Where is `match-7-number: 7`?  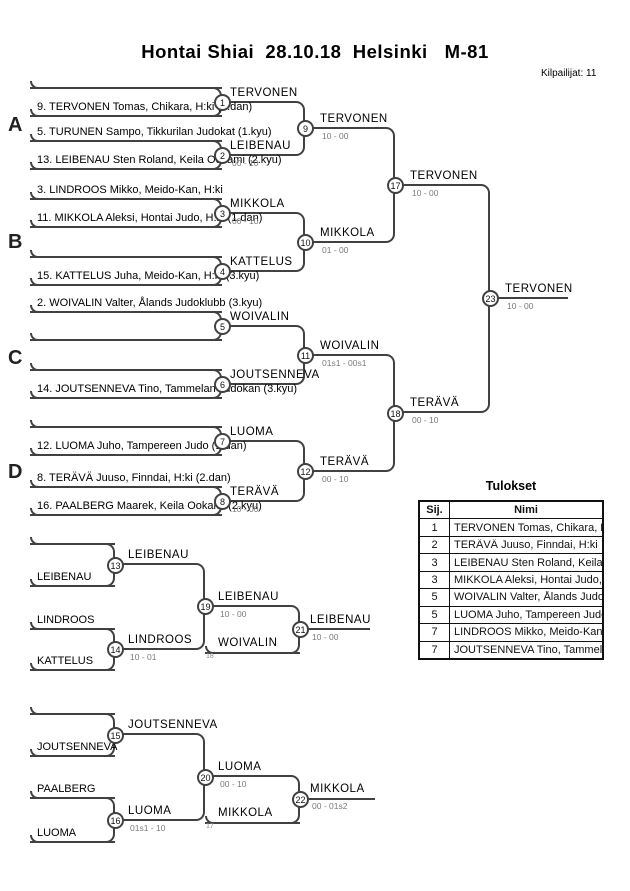
match-7-number: 7 is located at coordinates (222, 441).